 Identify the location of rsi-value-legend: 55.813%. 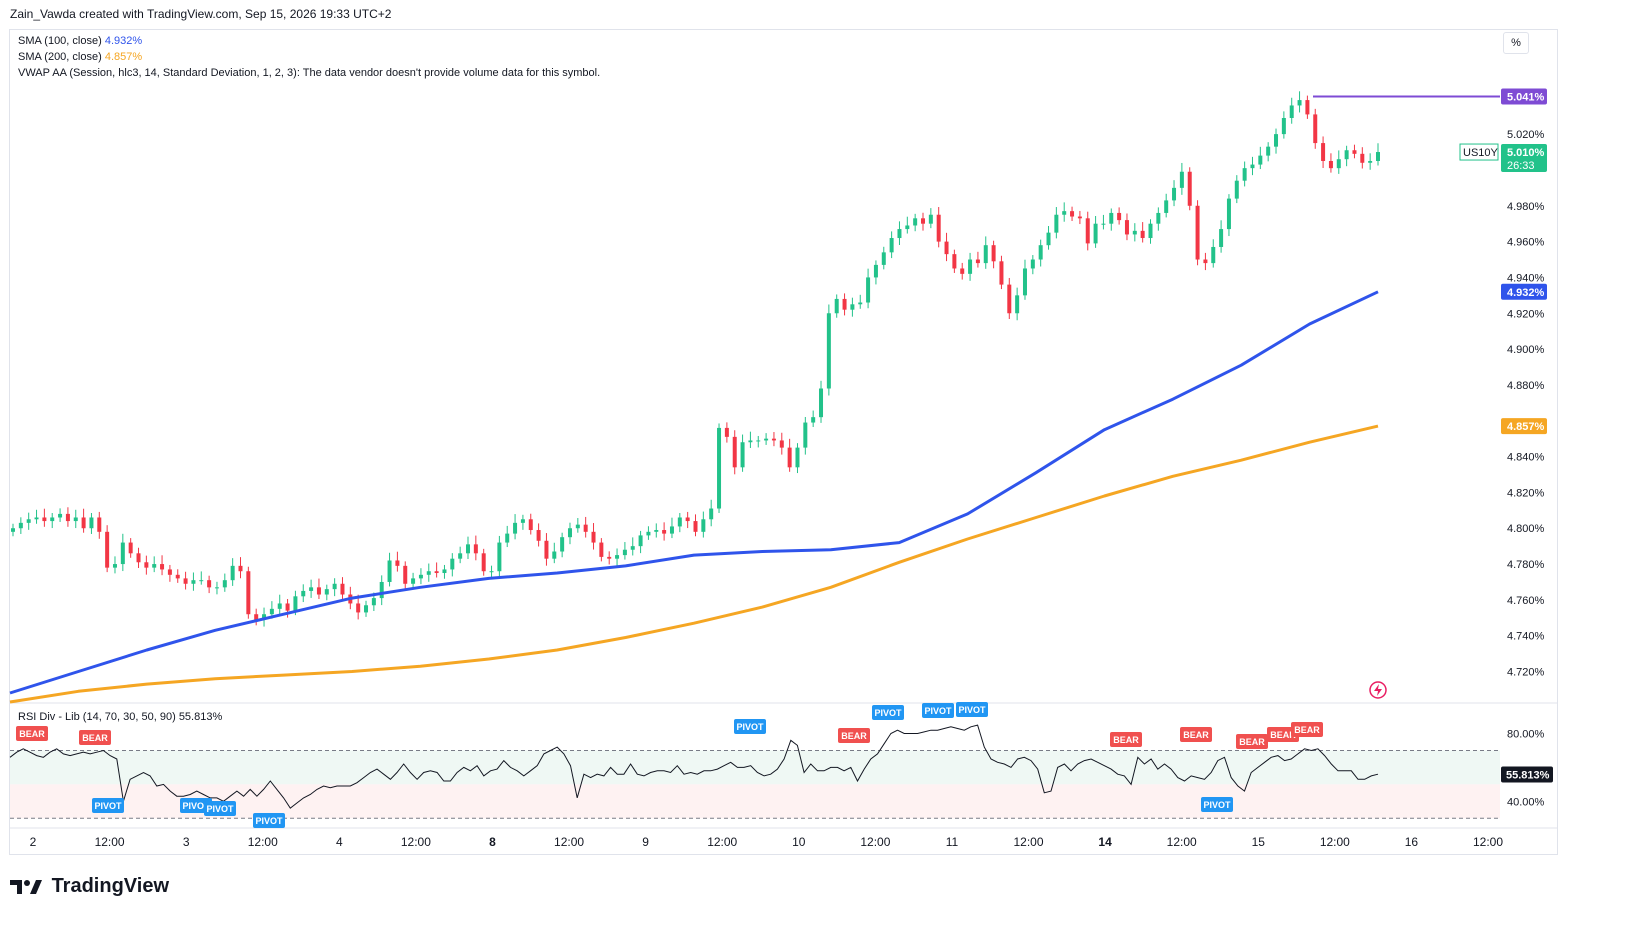
(200, 717).